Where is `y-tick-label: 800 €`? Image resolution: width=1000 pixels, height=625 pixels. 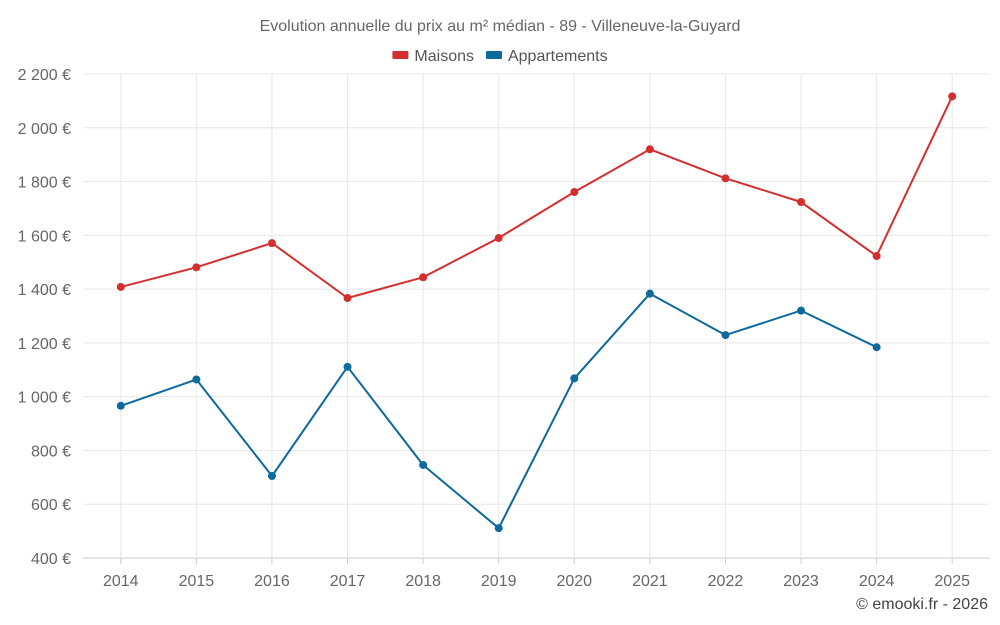
y-tick-label: 800 € is located at coordinates (51, 451).